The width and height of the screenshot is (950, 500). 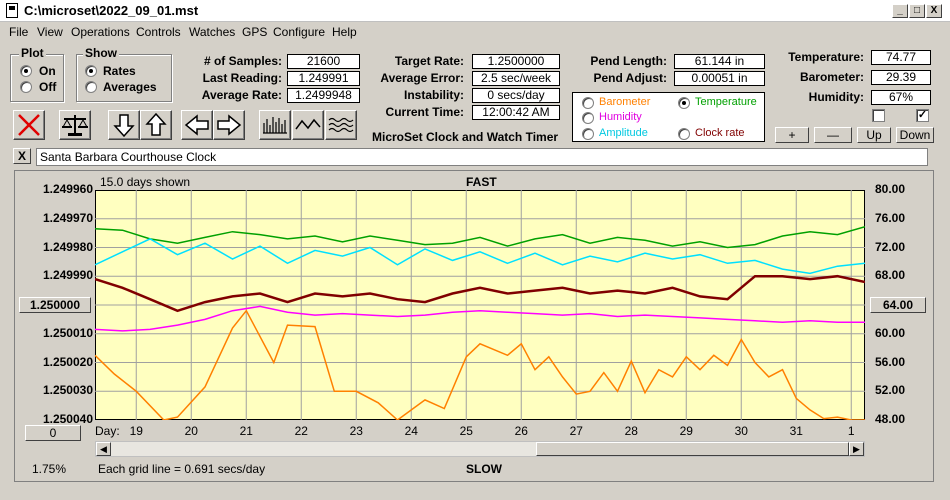 What do you see at coordinates (49, 469) in the screenshot?
I see `percent-label: 1.75%` at bounding box center [49, 469].